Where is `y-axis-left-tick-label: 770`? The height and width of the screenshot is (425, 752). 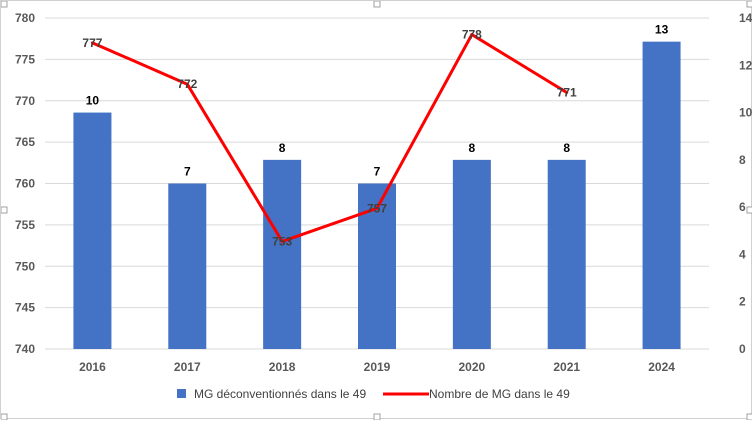
y-axis-left-tick-label: 770 is located at coordinates (25, 101).